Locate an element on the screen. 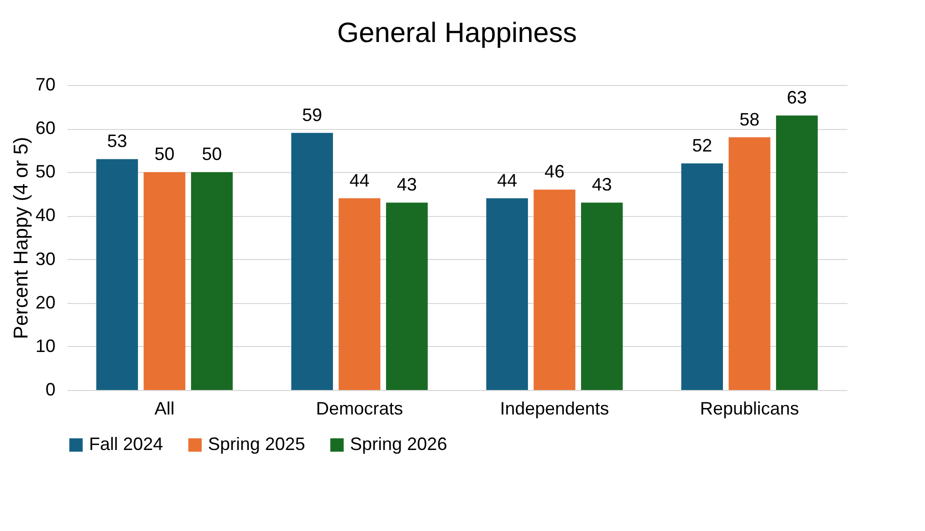 The image size is (925, 531). data-label: 63 is located at coordinates (796, 98).